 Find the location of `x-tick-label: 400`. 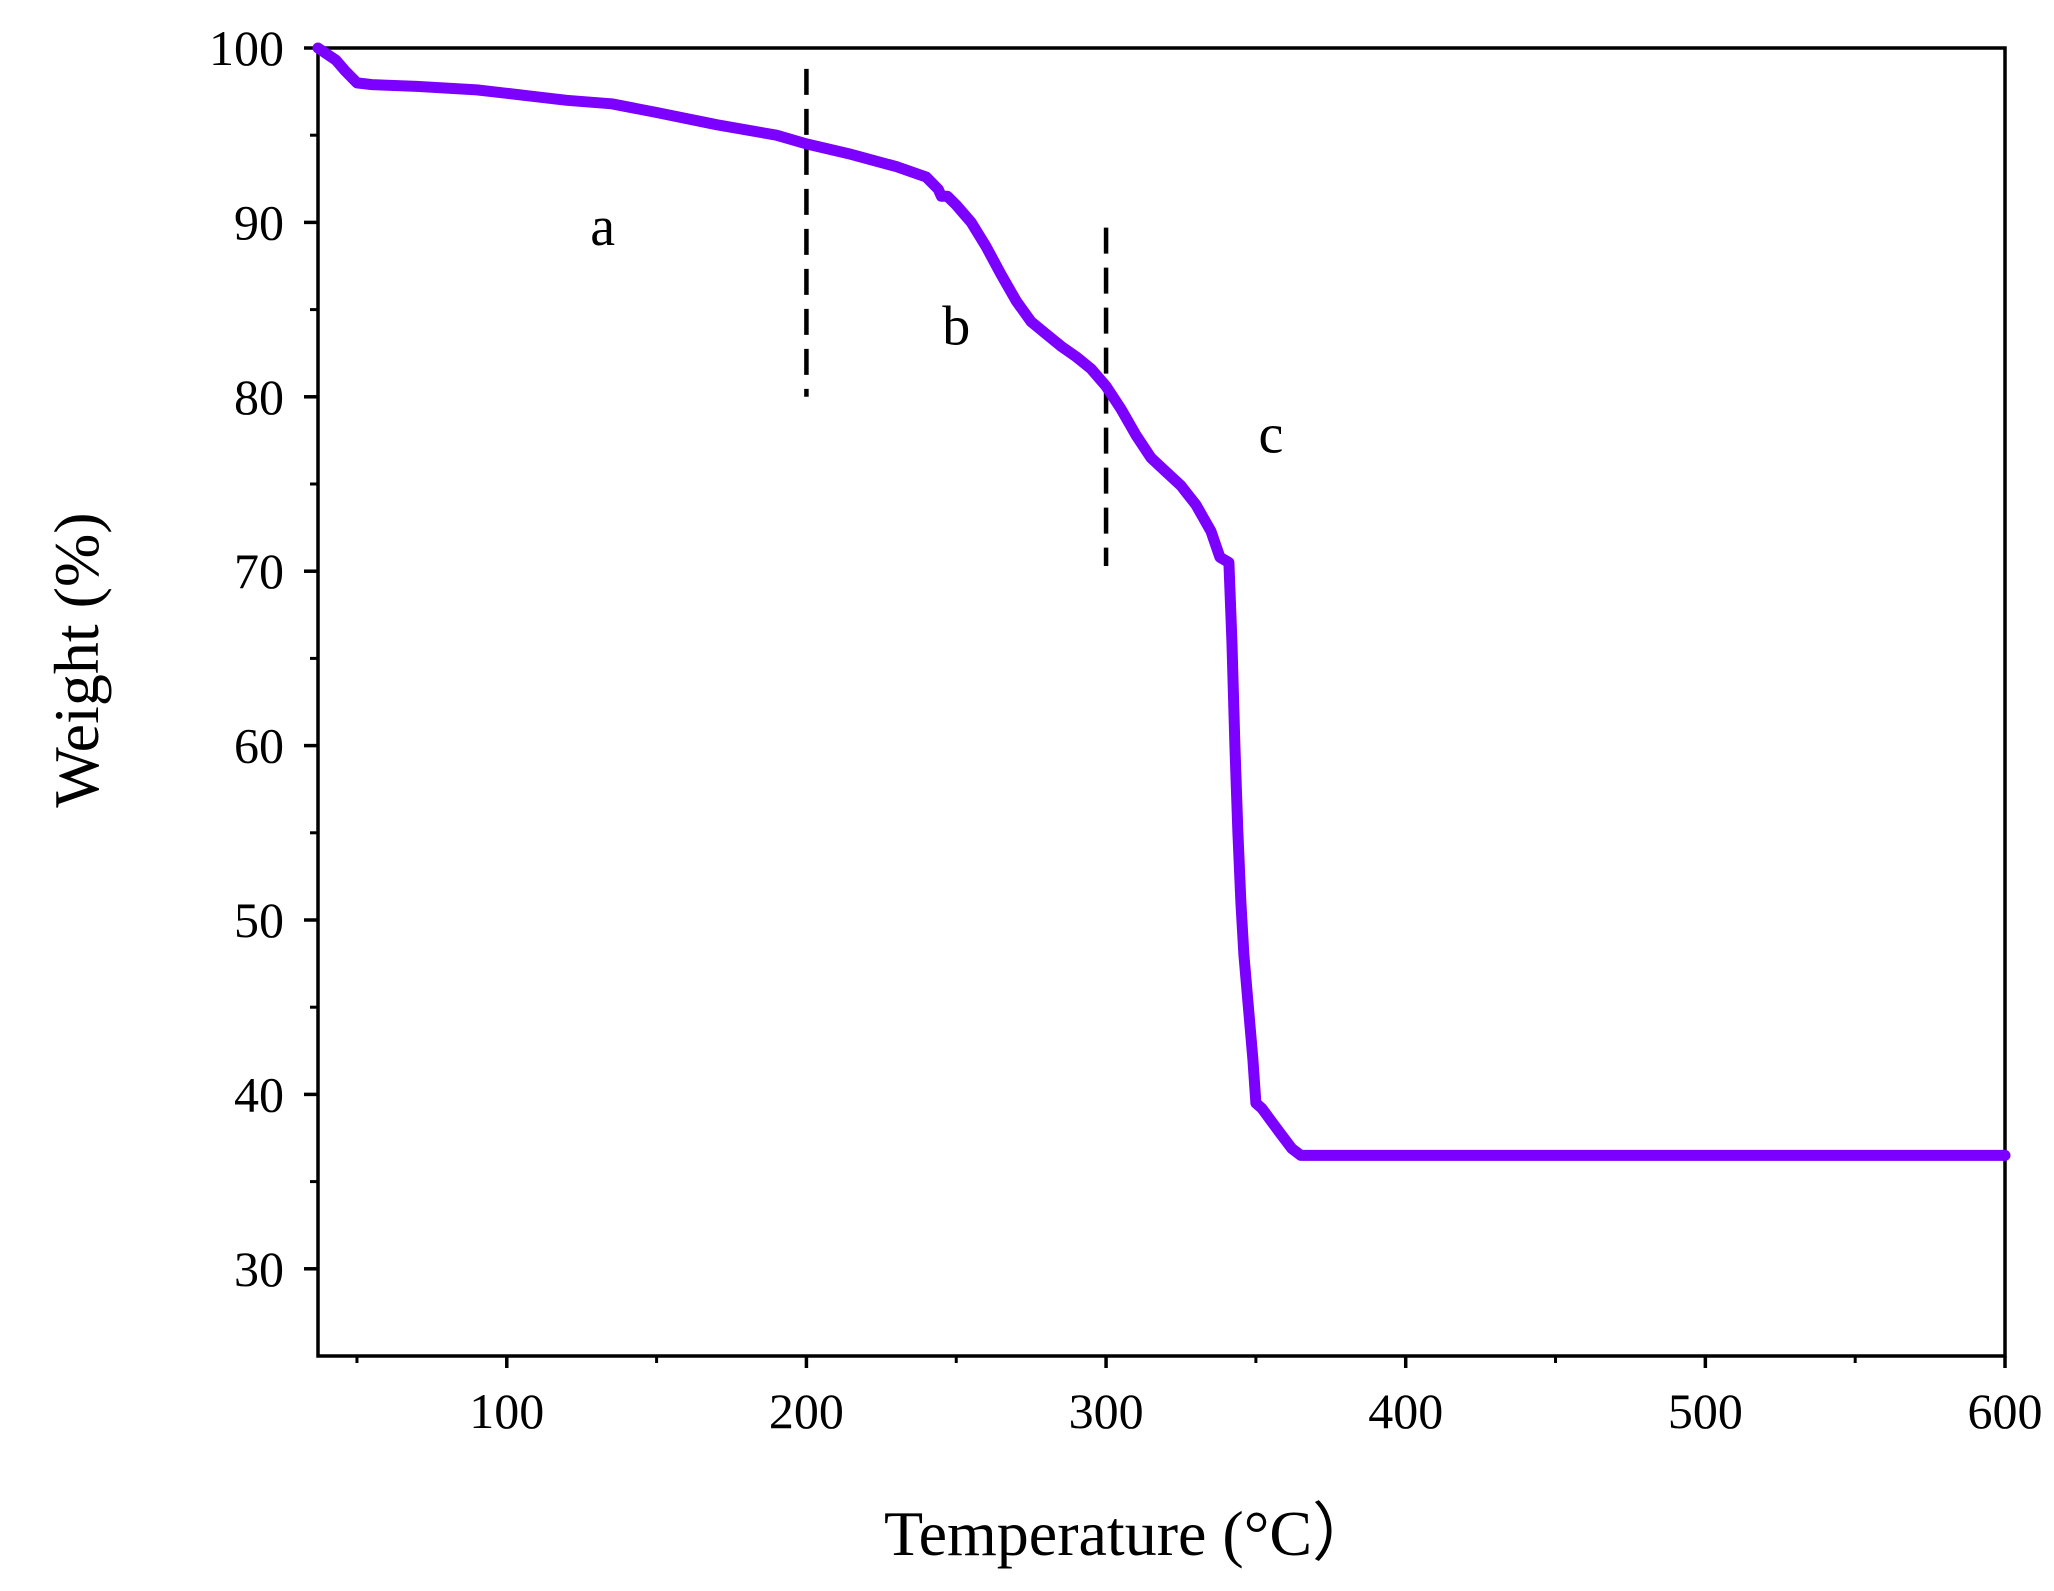

x-tick-label: 400 is located at coordinates (1405, 1411).